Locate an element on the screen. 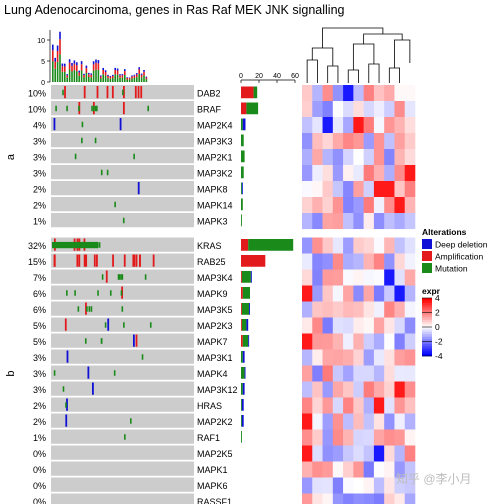  oncoprint-row-MAPK6 is located at coordinates (122, 484).